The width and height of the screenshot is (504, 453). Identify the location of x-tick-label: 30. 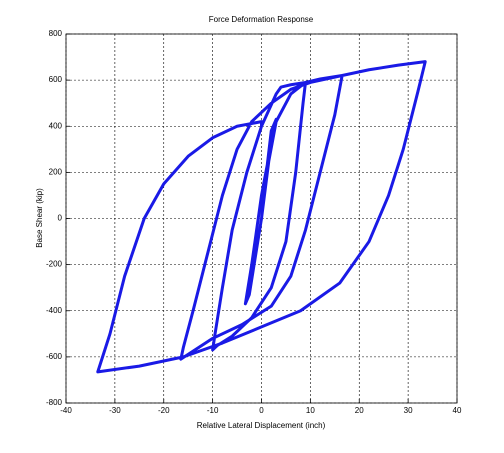
(408, 410).